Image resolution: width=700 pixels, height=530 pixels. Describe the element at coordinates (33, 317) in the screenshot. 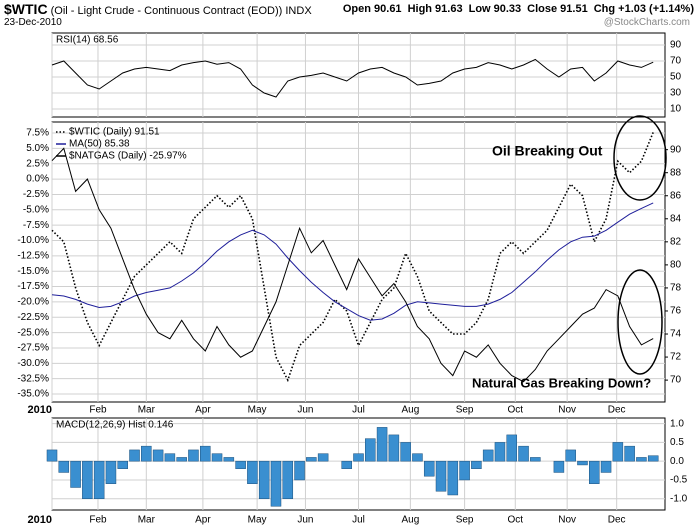

I see `y-tick-label: -22.5%` at that location.